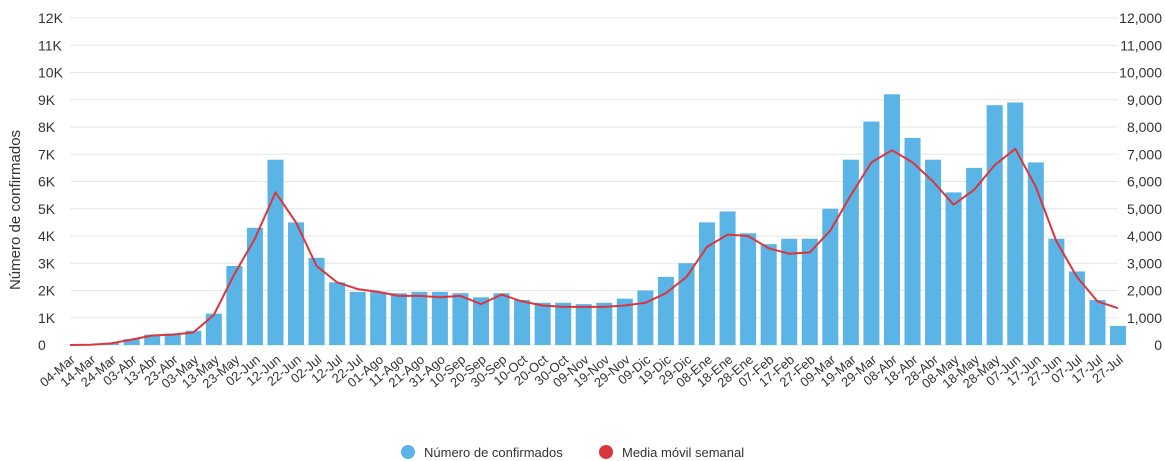 The width and height of the screenshot is (1165, 461). What do you see at coordinates (47, 209) in the screenshot?
I see `y-tick-left: 5K` at bounding box center [47, 209].